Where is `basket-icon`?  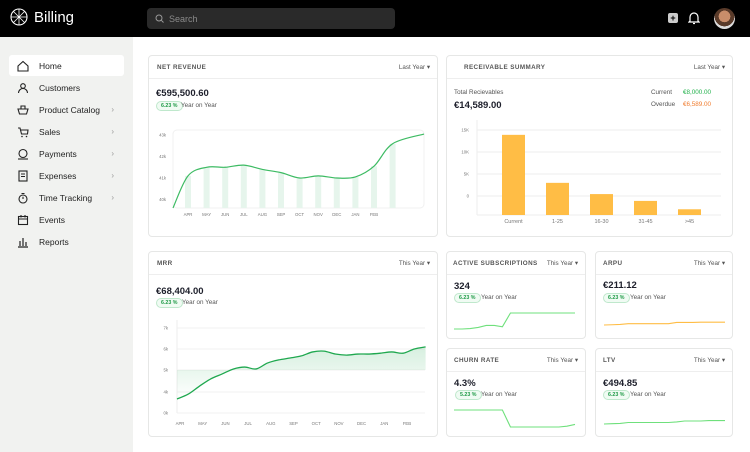 basket-icon is located at coordinates (23, 109).